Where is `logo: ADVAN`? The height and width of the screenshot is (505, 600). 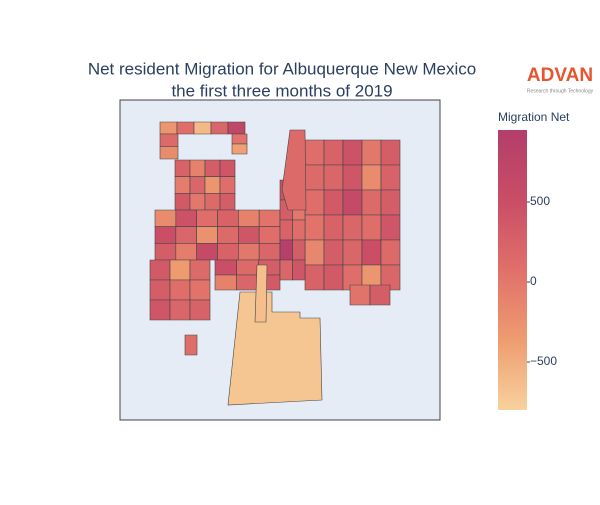 logo: ADVAN is located at coordinates (560, 75).